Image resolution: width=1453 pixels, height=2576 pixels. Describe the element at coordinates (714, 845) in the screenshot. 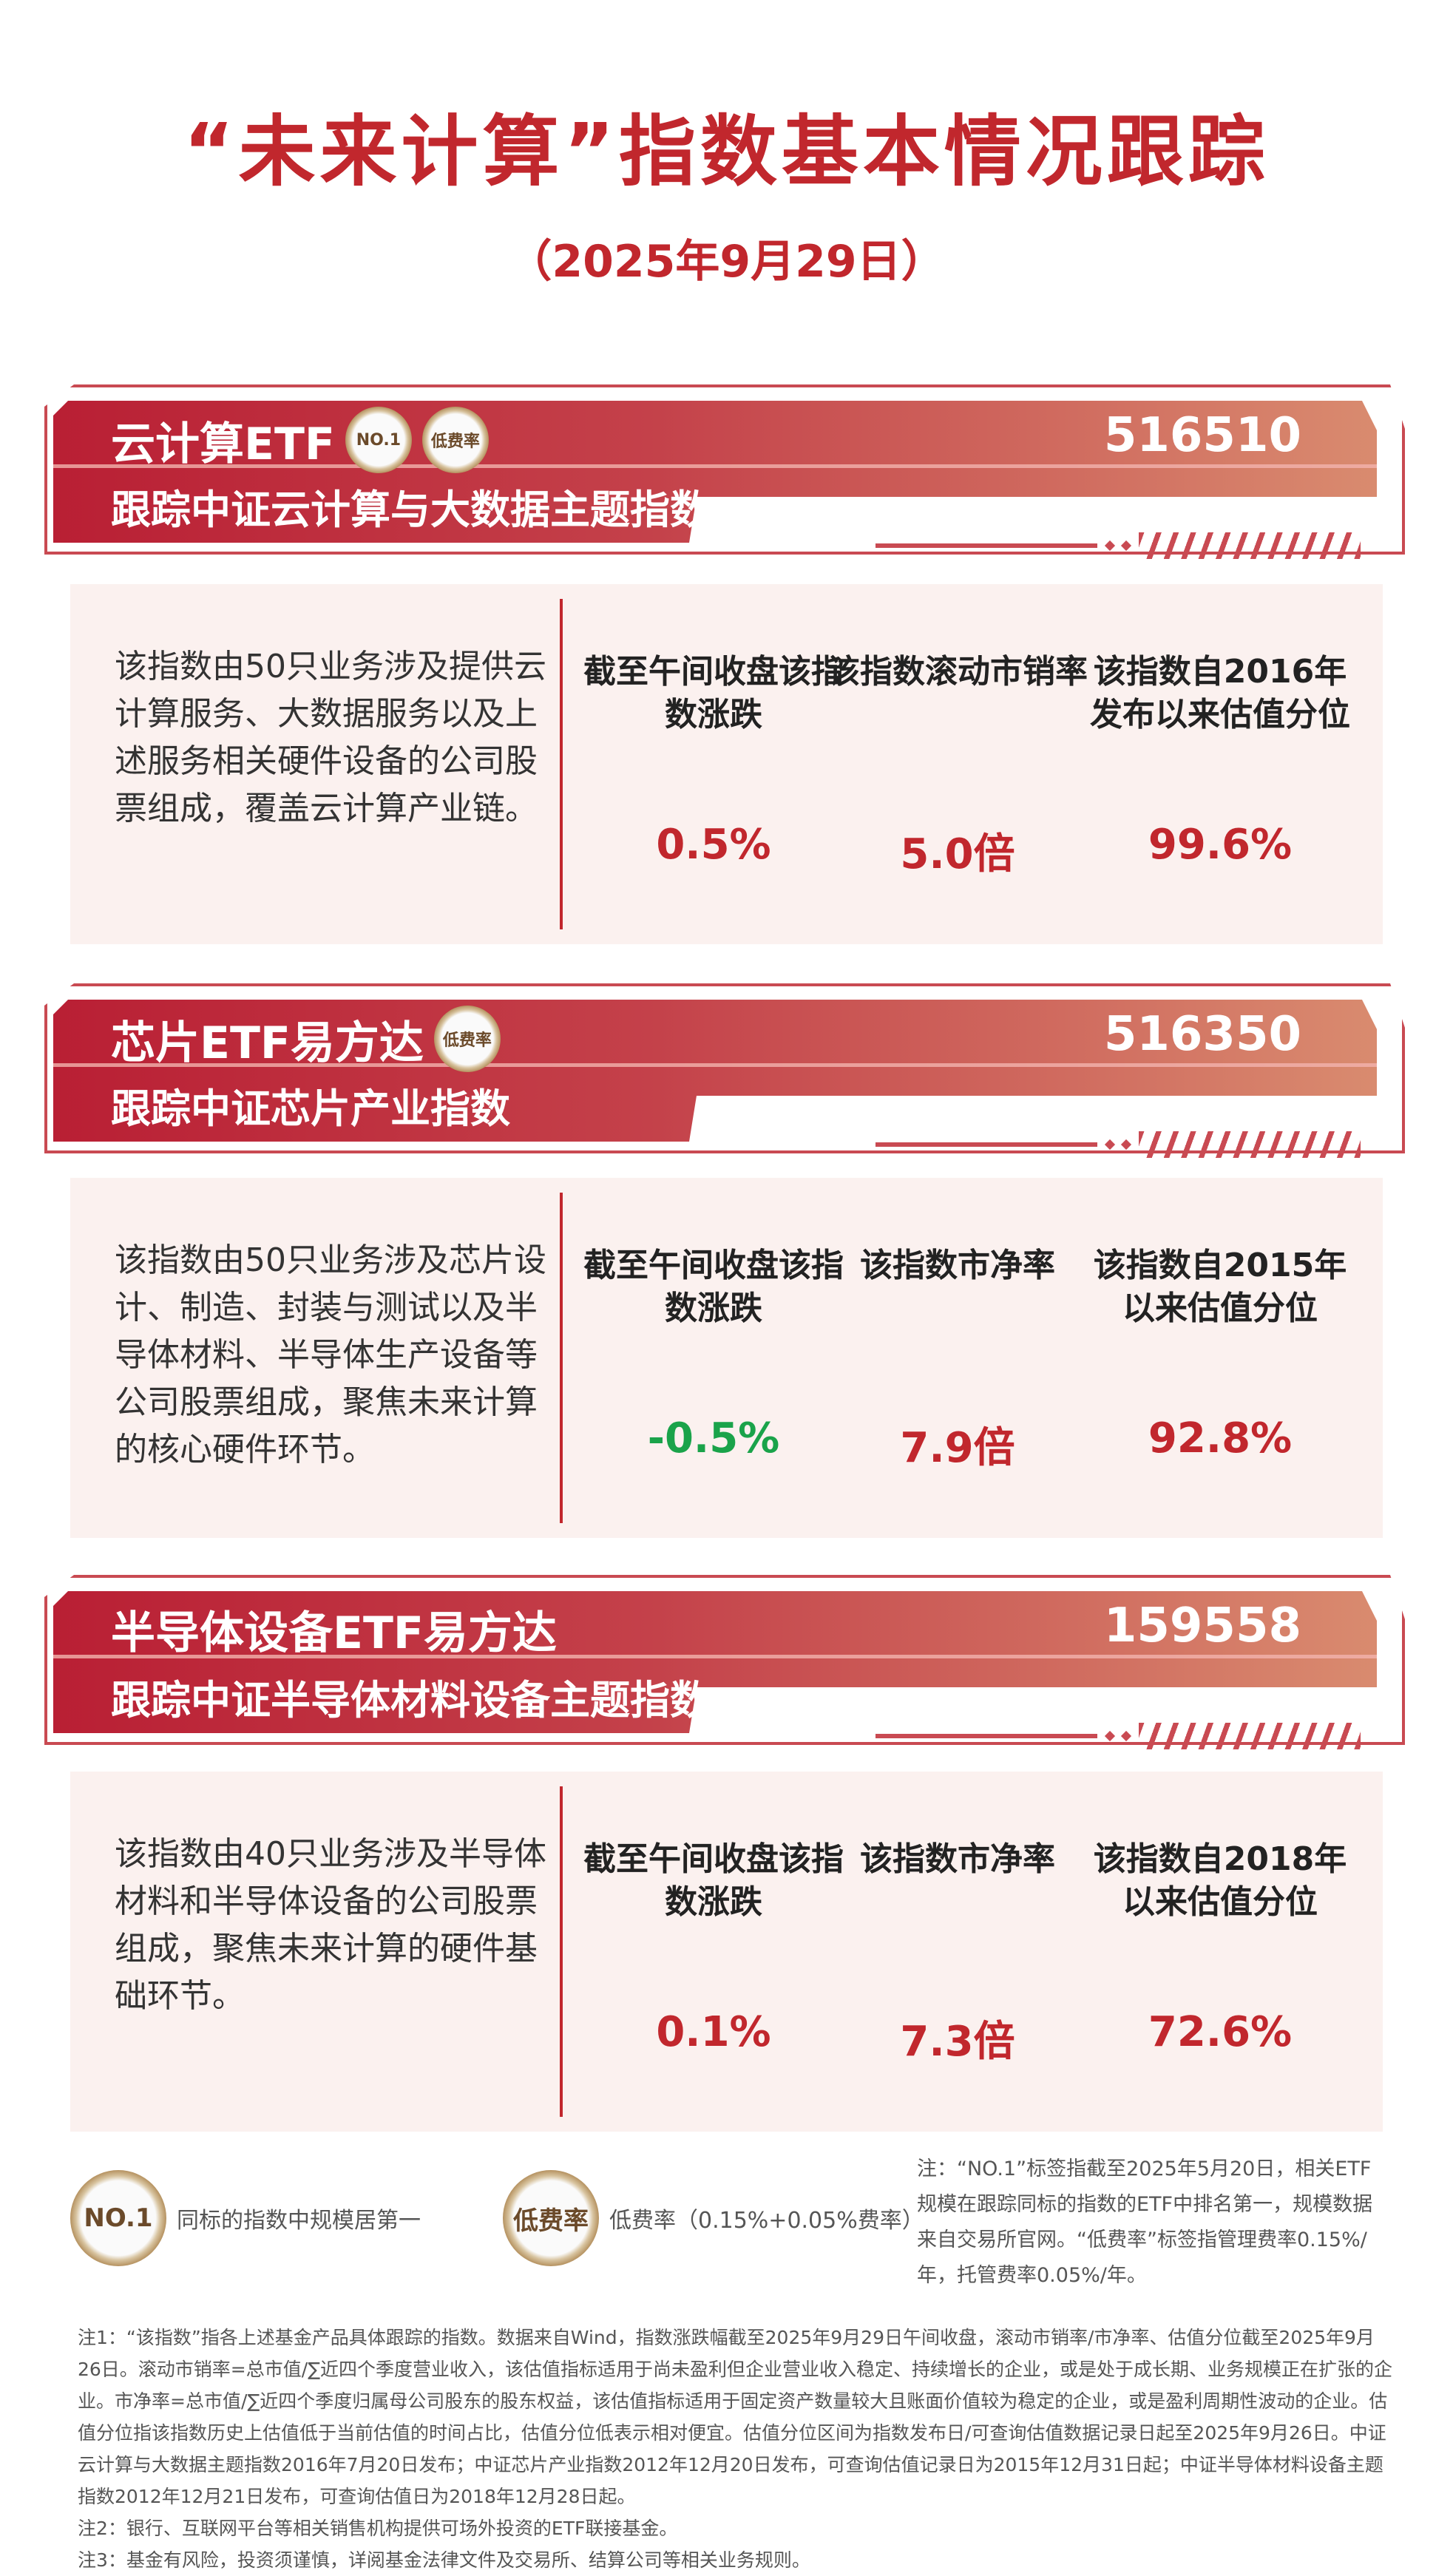

I see `metric-value: 0.5%` at that location.